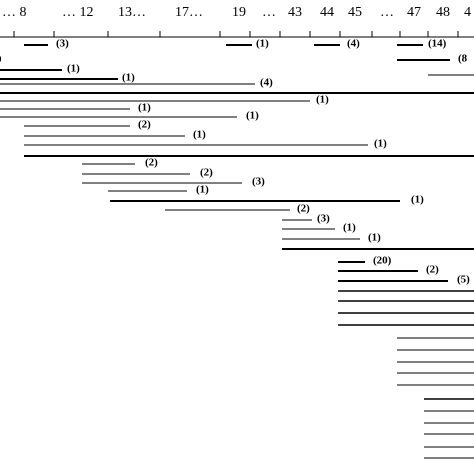 The image size is (474, 474). Describe the element at coordinates (327, 12) in the screenshot. I see `axis-label: 44` at that location.